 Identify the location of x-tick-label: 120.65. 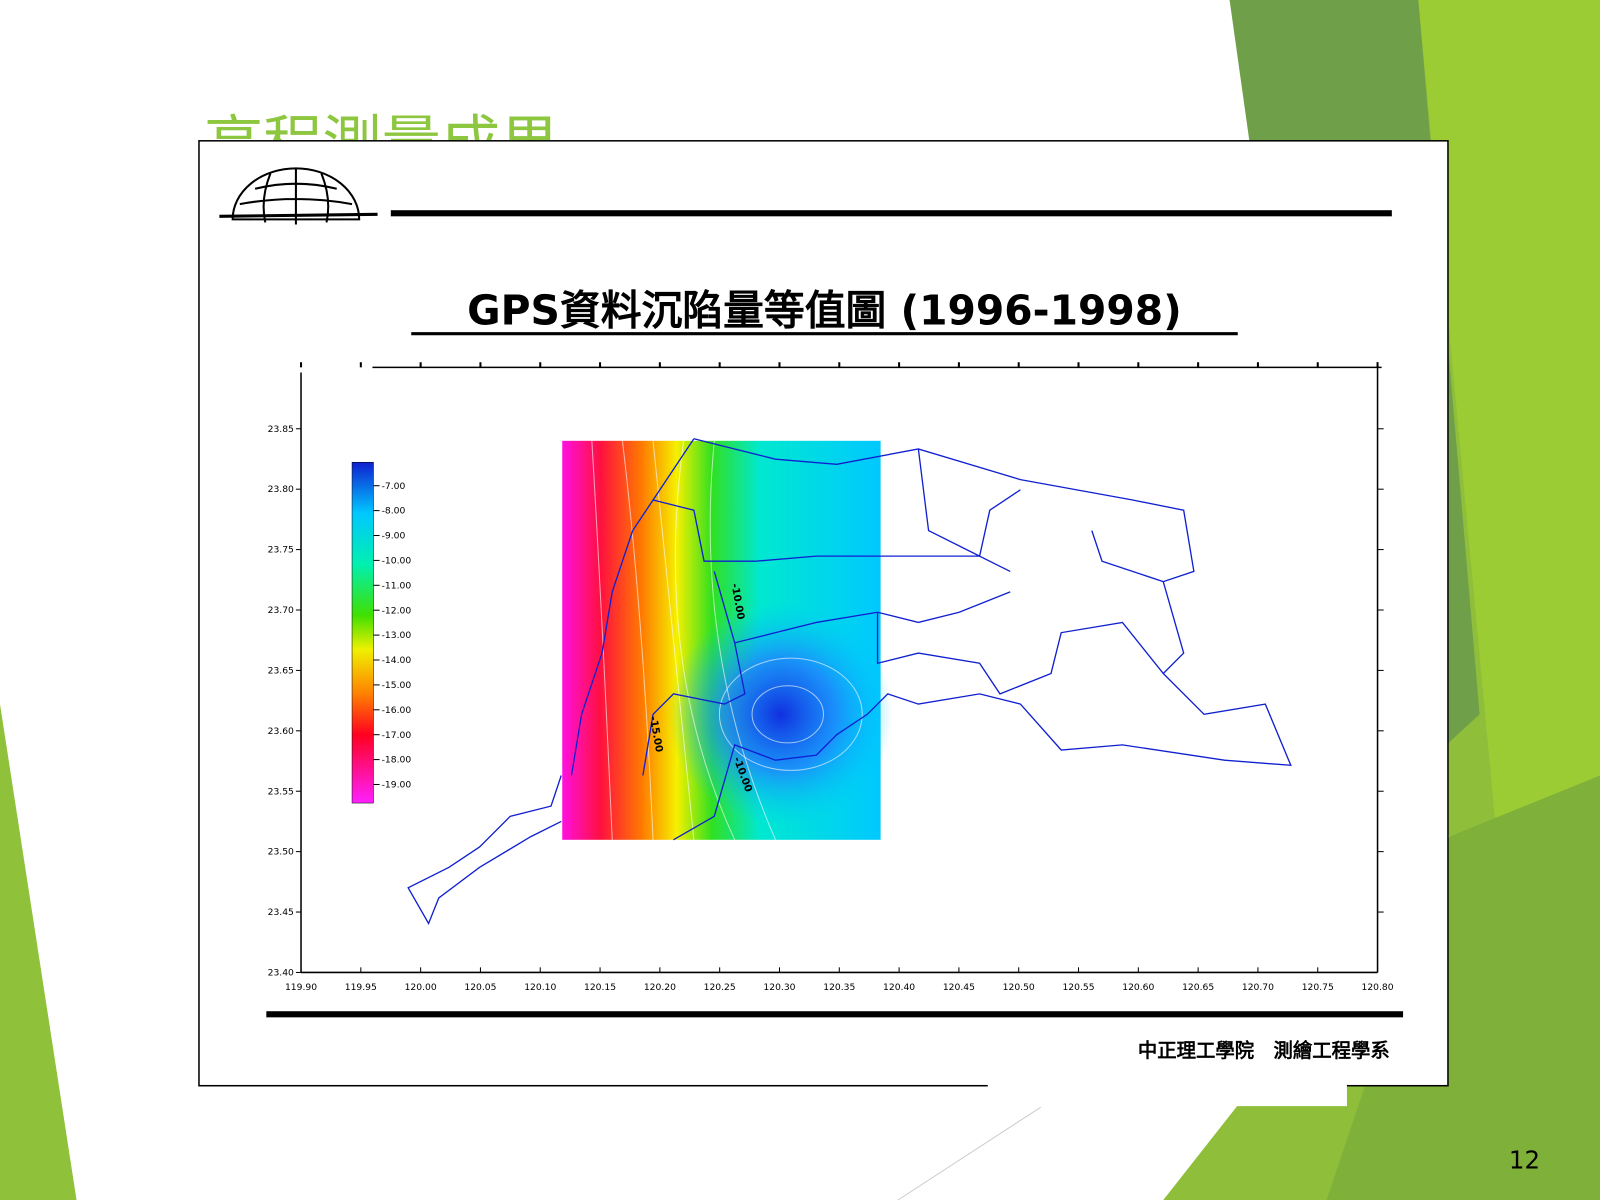
(1198, 987).